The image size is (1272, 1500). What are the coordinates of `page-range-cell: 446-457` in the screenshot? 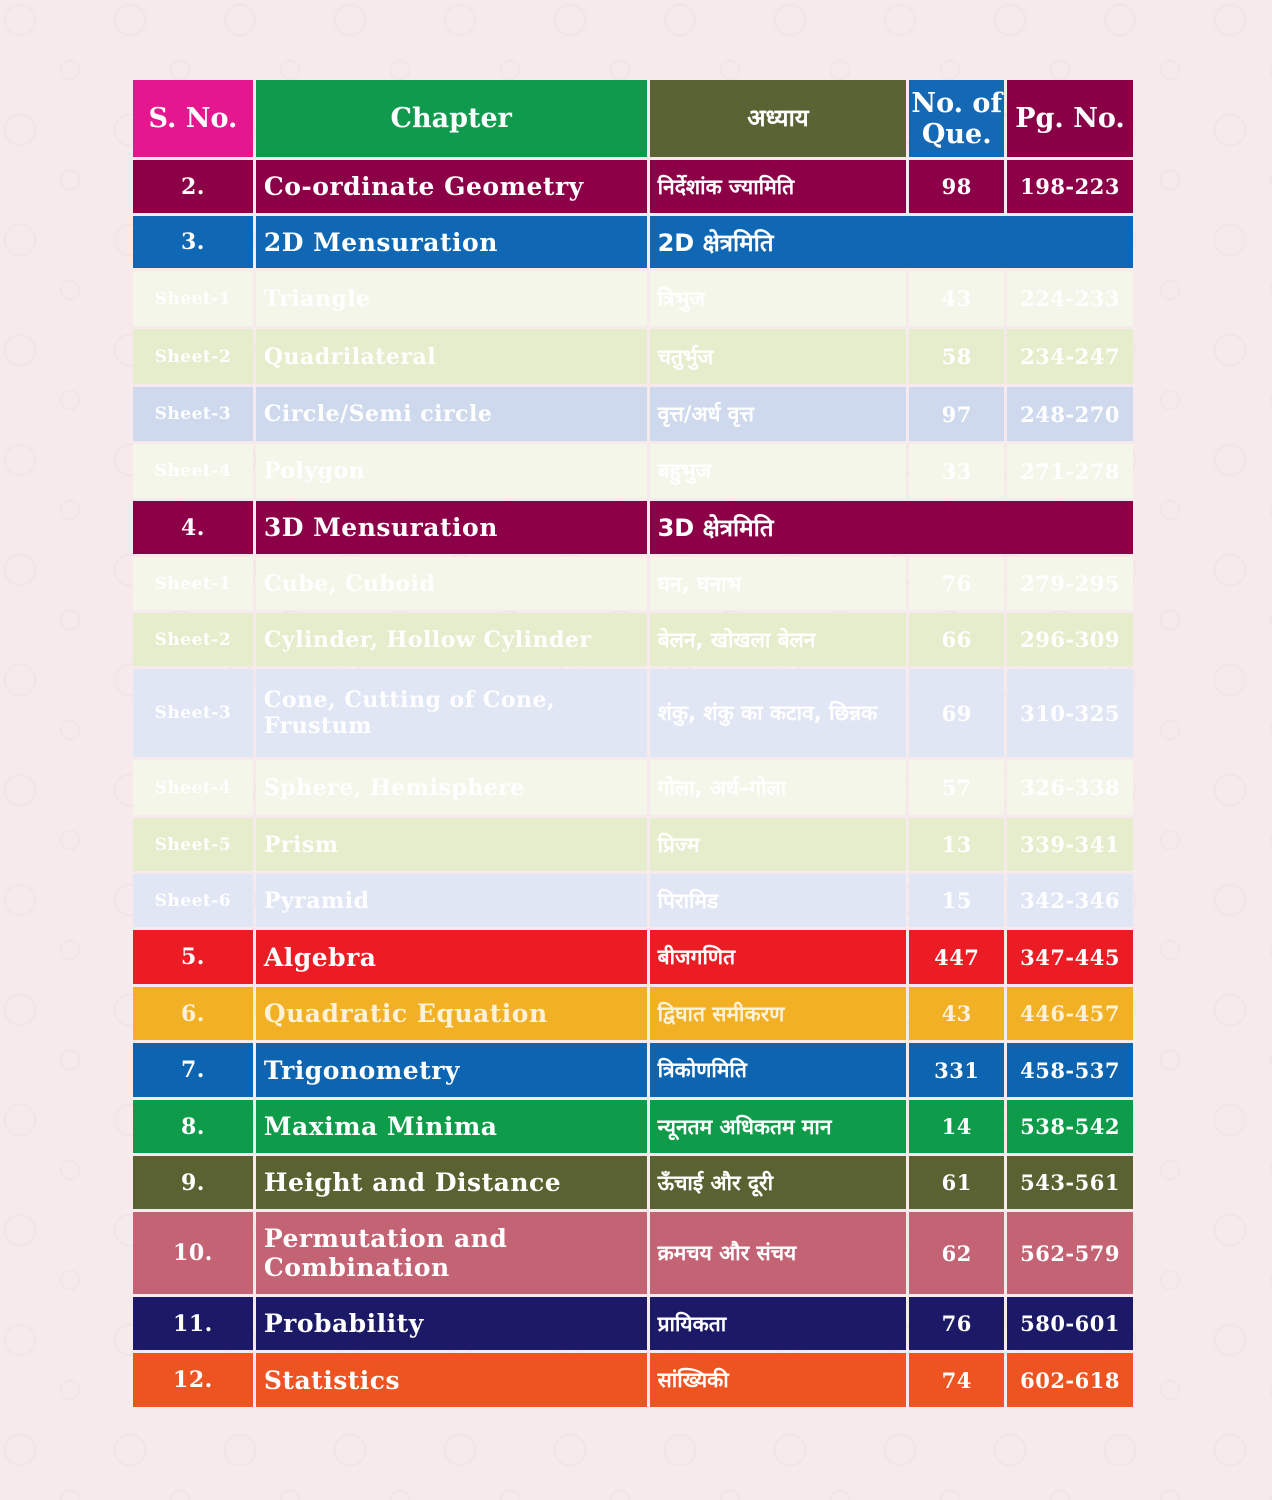 It's located at (1070, 1013).